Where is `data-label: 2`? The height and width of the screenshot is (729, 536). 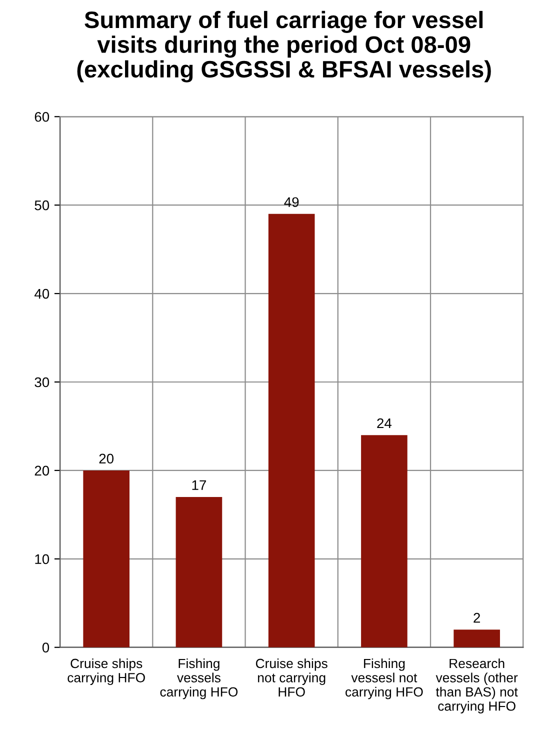
data-label: 2 is located at coordinates (477, 617).